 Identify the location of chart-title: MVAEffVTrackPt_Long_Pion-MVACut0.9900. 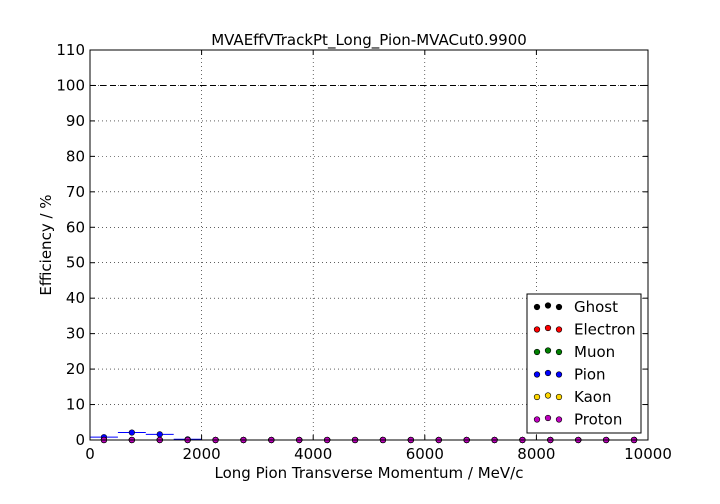
(369, 40).